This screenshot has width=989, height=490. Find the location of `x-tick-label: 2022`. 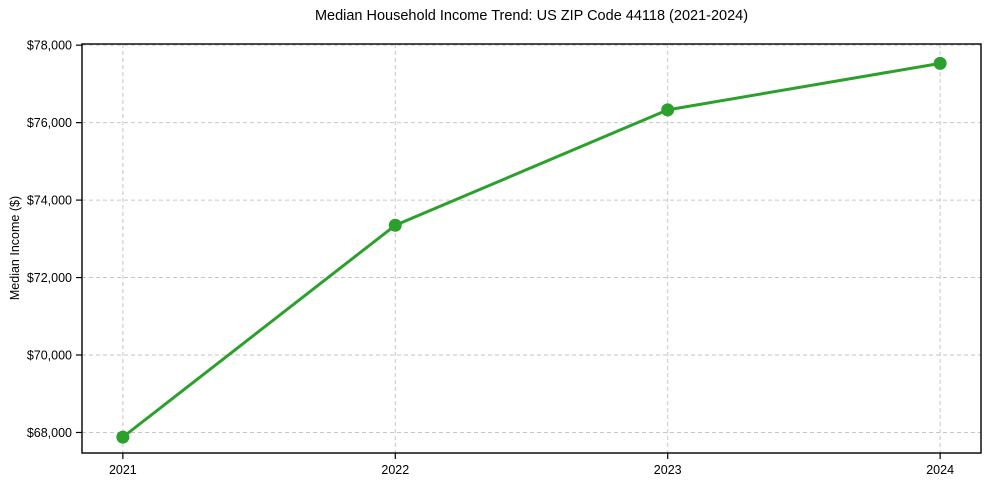

x-tick-label: 2022 is located at coordinates (395, 470).